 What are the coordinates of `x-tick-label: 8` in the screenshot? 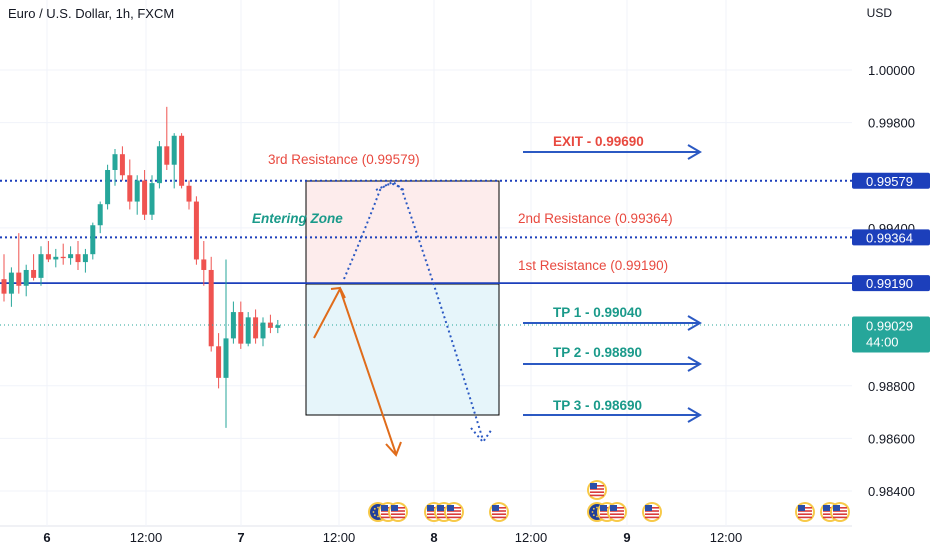 It's located at (433, 537).